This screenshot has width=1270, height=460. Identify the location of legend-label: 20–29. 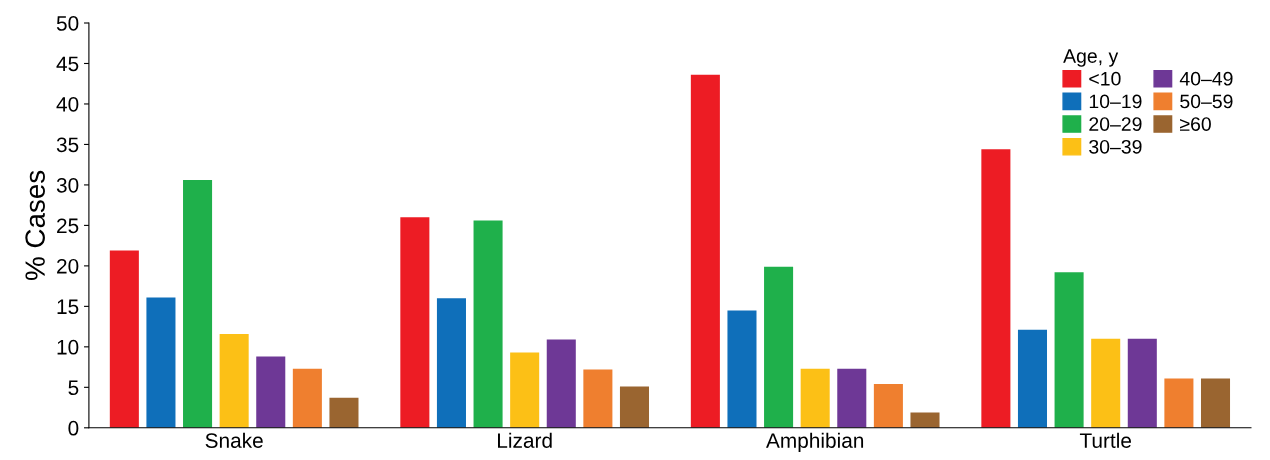
(1115, 124).